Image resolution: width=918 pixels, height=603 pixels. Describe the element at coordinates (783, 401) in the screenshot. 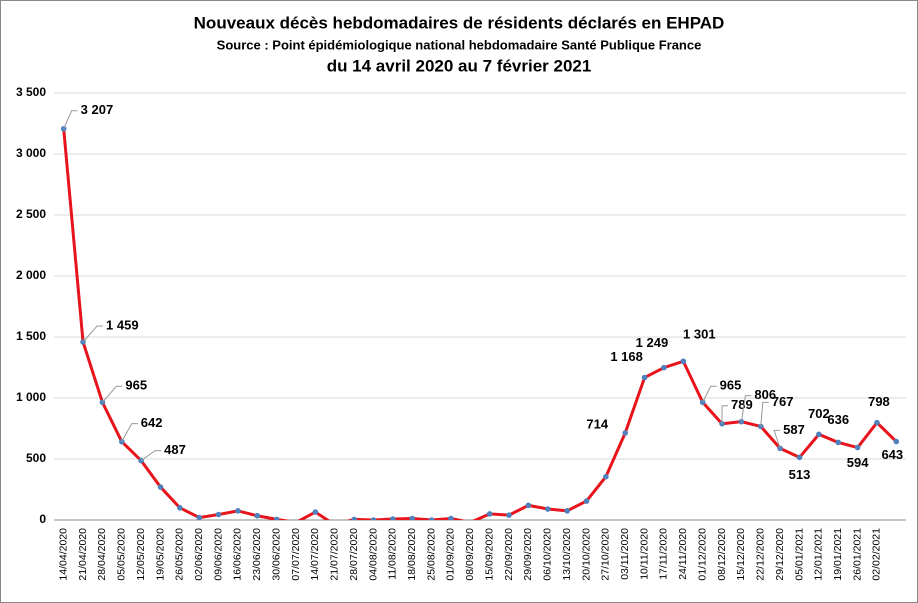

I see `data-label: 767` at that location.